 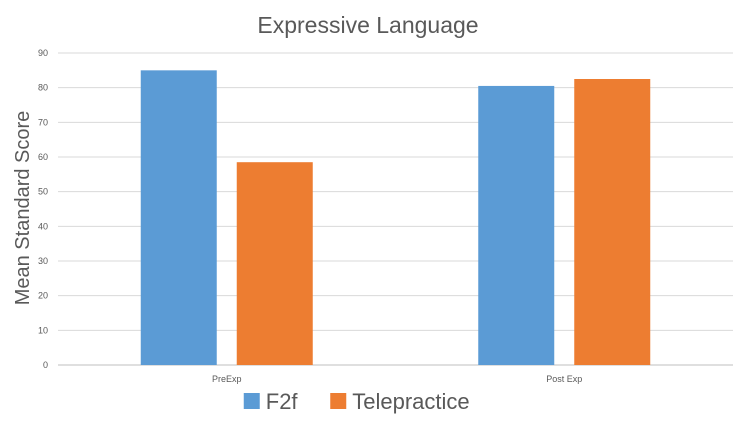 I want to click on x-tick-label: Post Exp, so click(x=564, y=379).